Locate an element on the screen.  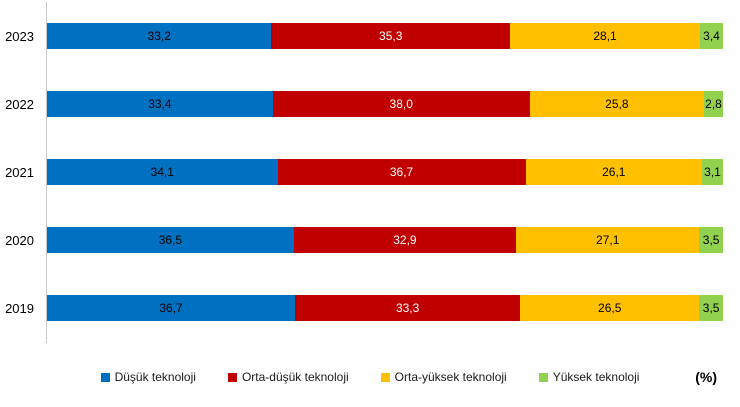
bar-segment: 3,4 is located at coordinates (711, 36).